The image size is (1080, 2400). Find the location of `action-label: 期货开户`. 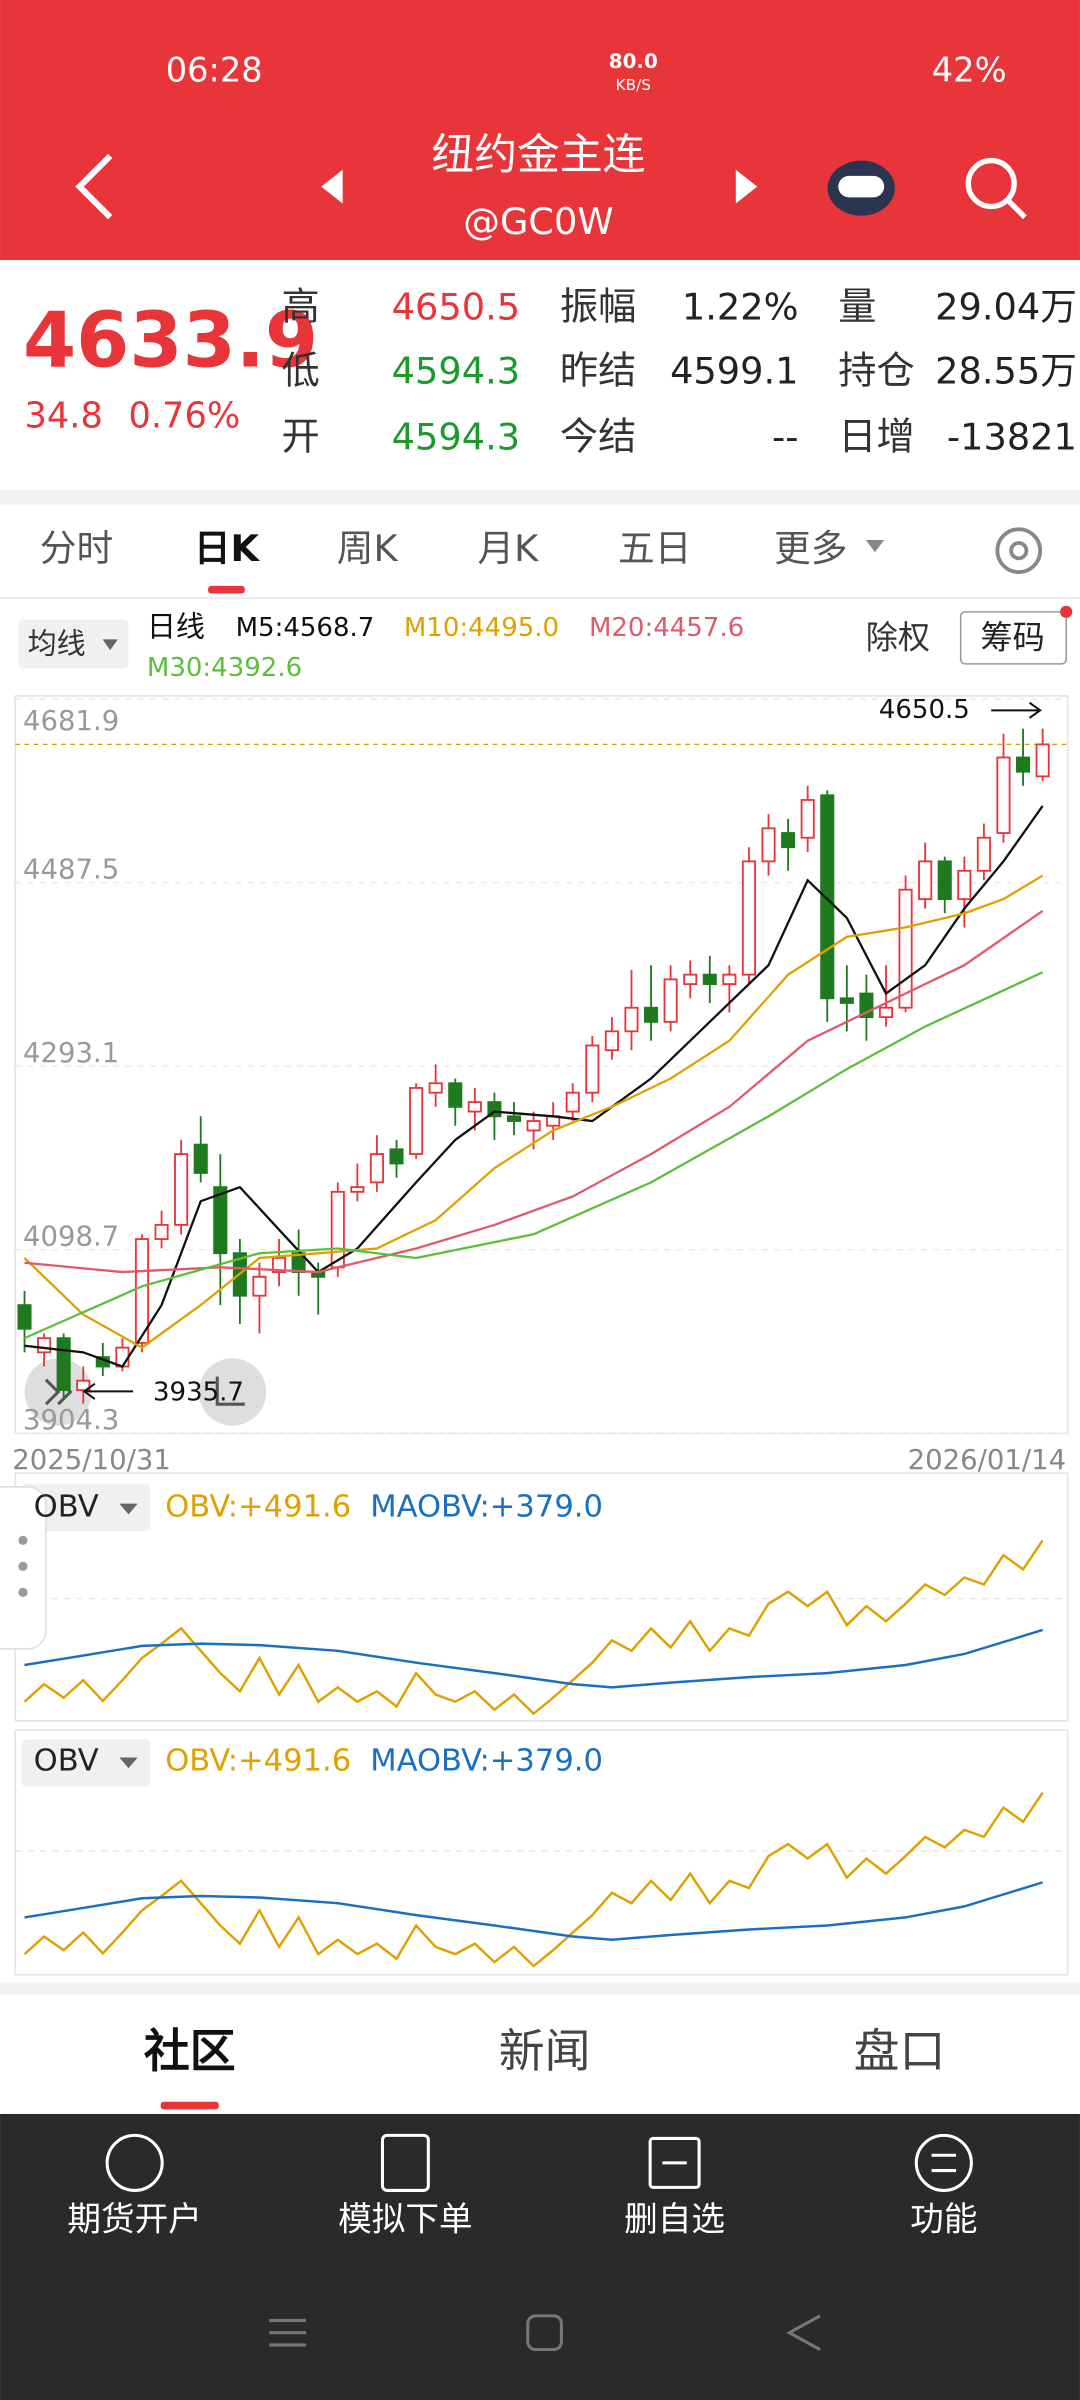

action-label: 期货开户 is located at coordinates (134, 2219).